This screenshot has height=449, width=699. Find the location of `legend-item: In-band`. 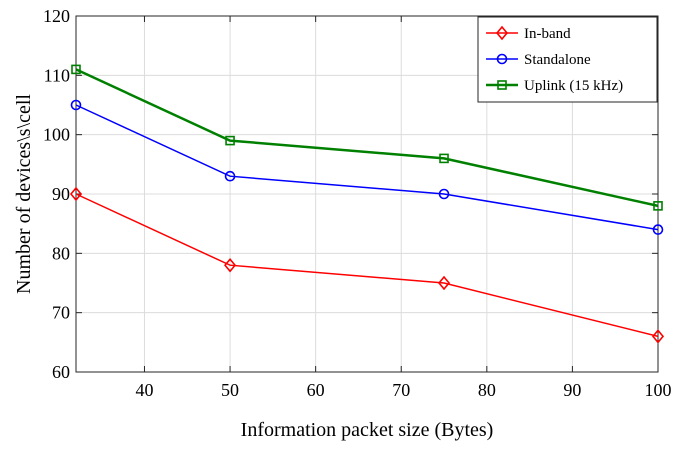

legend-item: In-band is located at coordinates (528, 33).